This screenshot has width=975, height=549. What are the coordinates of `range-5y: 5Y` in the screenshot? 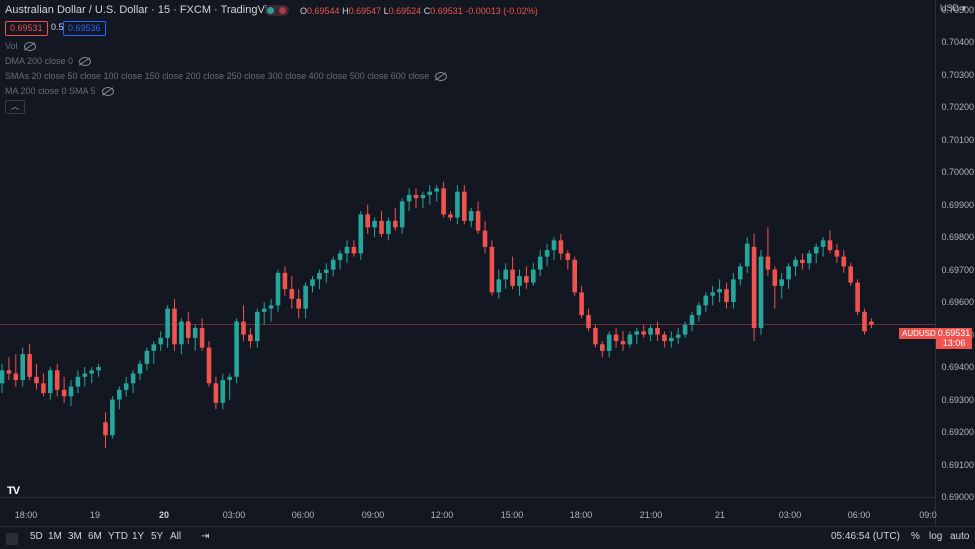 It's located at (157, 536).